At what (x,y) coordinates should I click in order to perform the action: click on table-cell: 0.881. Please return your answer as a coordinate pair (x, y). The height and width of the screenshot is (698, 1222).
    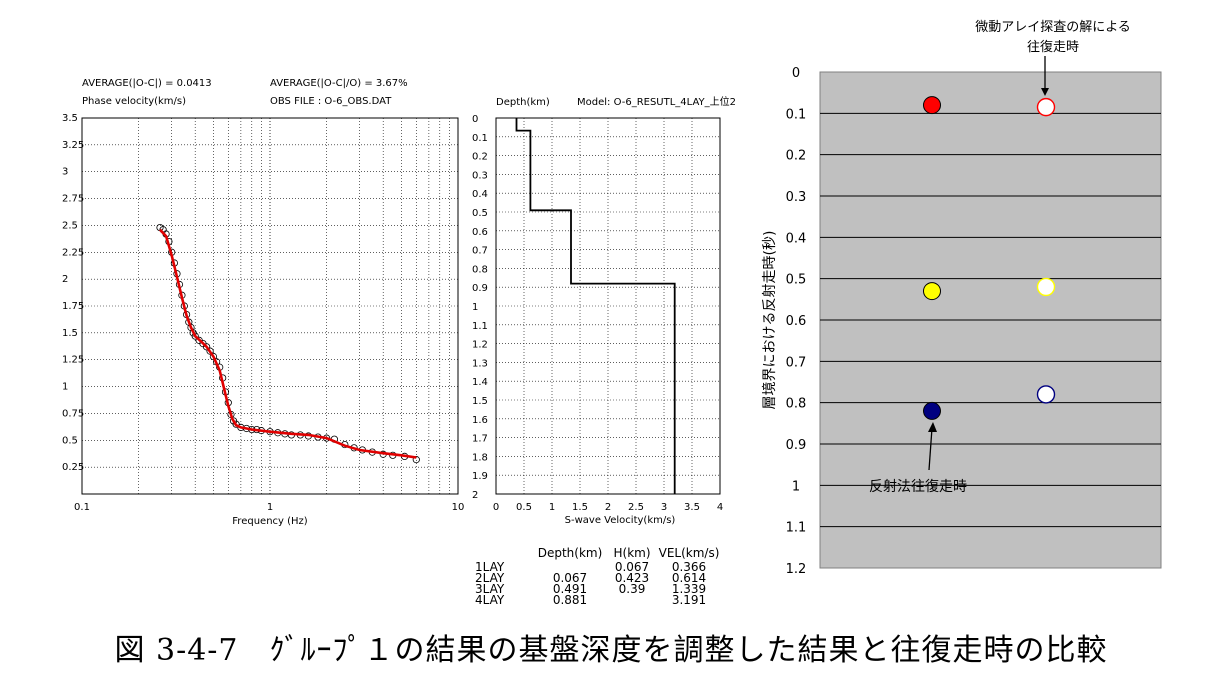
    Looking at the image, I should click on (570, 600).